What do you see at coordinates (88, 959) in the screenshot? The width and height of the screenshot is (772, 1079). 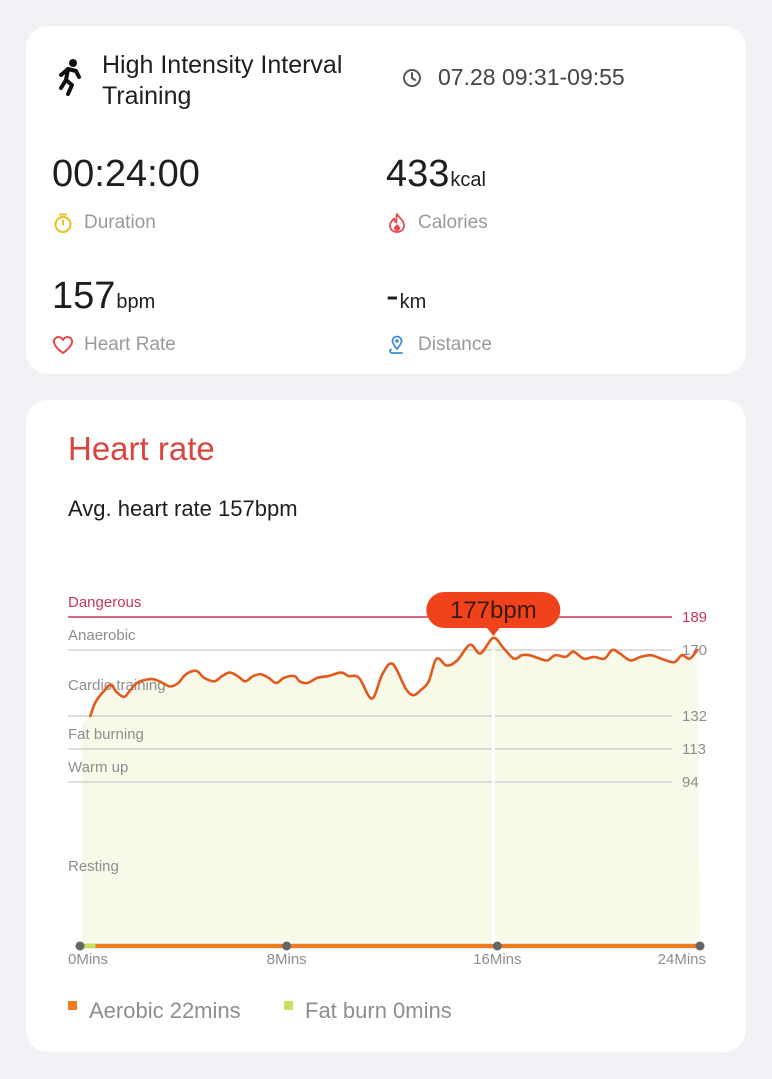 I see `x-tick-label: 0Mins` at bounding box center [88, 959].